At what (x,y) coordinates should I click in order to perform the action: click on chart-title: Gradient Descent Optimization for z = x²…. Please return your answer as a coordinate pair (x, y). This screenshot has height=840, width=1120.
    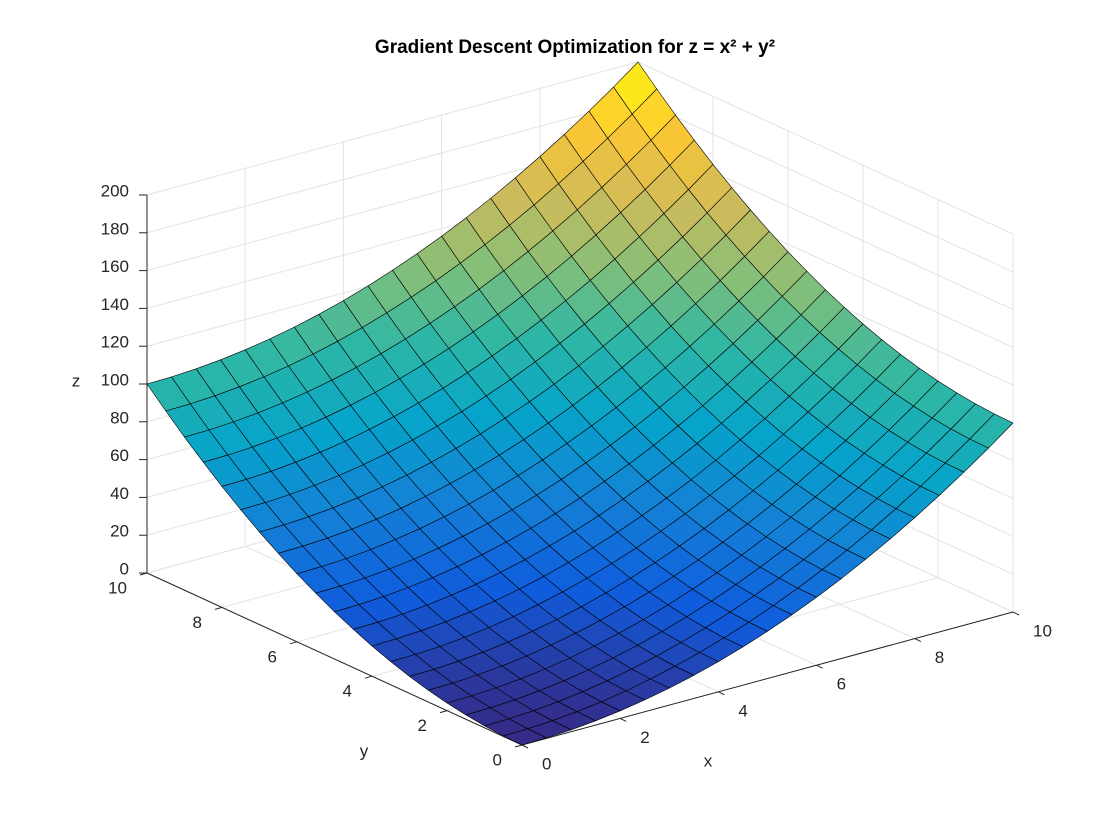
    Looking at the image, I should click on (575, 47).